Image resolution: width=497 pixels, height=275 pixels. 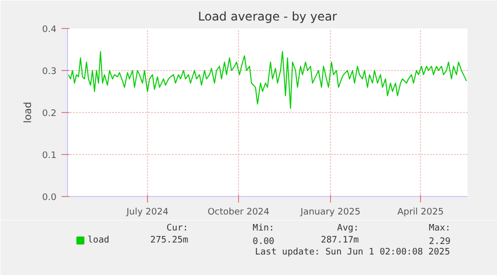 What do you see at coordinates (439, 229) in the screenshot?
I see `text: Max:` at bounding box center [439, 229].